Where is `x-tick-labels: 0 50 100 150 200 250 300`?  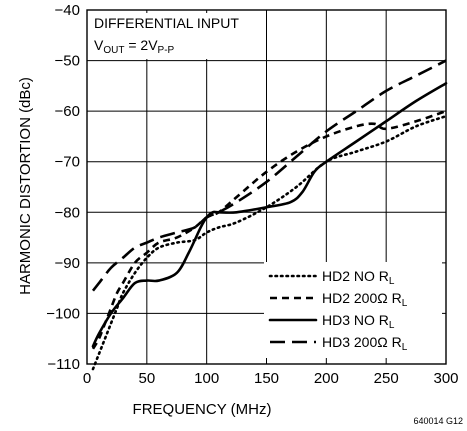 x-tick-labels: 0 50 100 150 200 250 300 is located at coordinates (271, 378).